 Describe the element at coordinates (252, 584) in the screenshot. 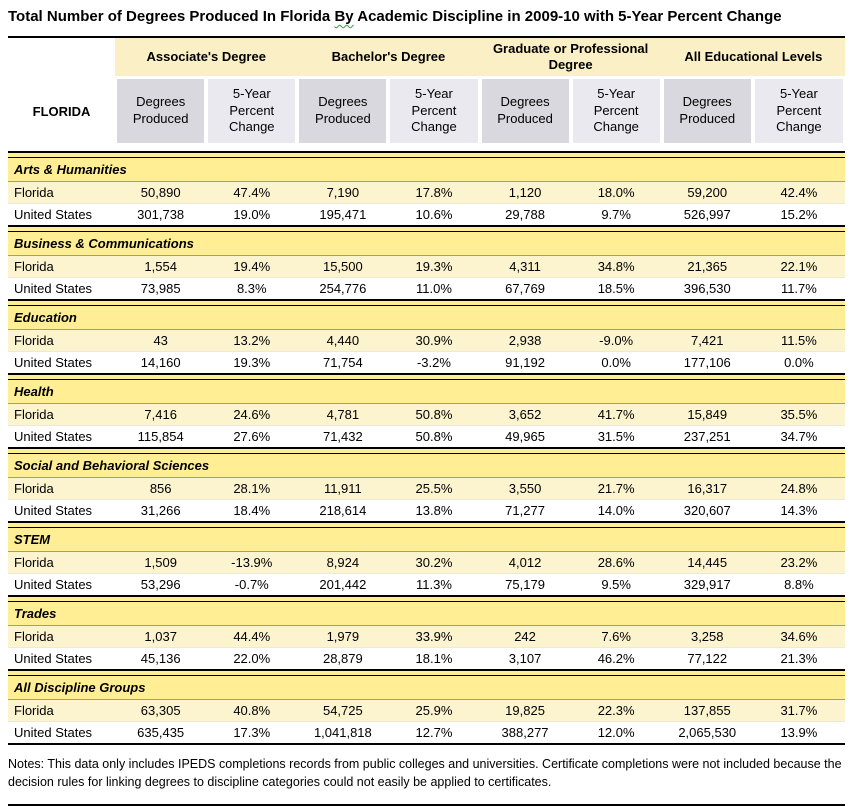

I see `data-cell: -0.7%` at that location.